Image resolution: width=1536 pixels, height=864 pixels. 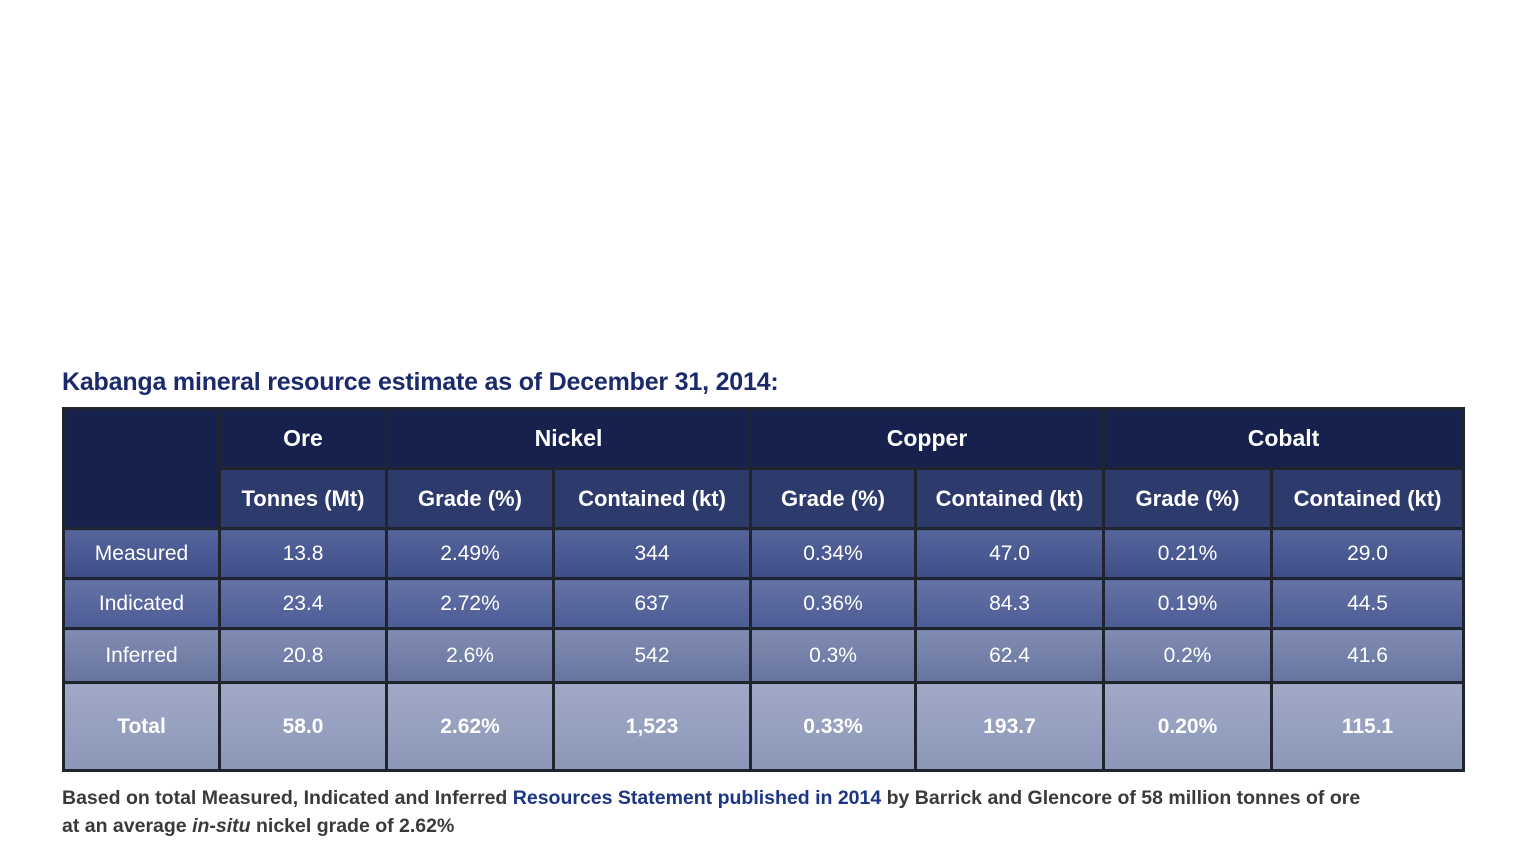 What do you see at coordinates (1368, 498) in the screenshot?
I see `subheader-cobalt-contained: Contained (kt)` at bounding box center [1368, 498].